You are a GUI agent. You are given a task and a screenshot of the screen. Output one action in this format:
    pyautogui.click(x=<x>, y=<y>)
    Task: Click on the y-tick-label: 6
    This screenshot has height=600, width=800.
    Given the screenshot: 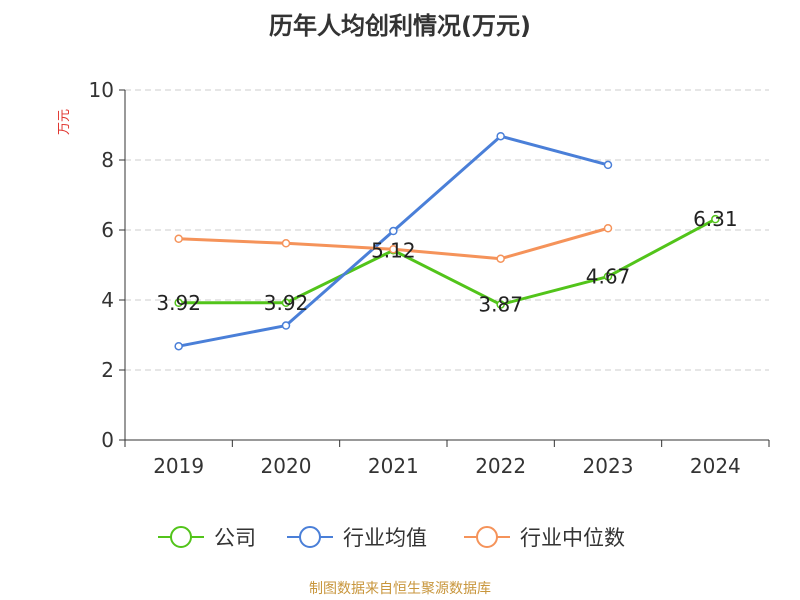 What is the action you would take?
    pyautogui.click(x=107, y=230)
    